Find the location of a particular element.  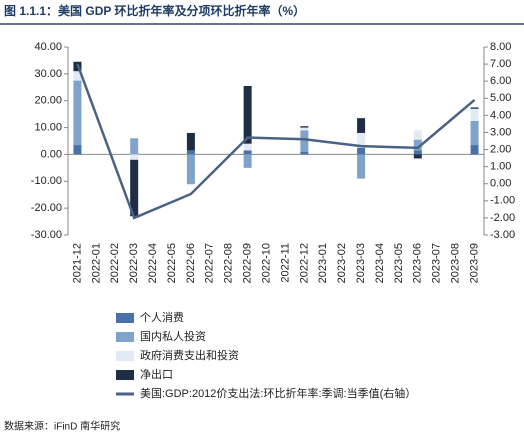

y2-tick-label: -3.00 is located at coordinates (502, 235).